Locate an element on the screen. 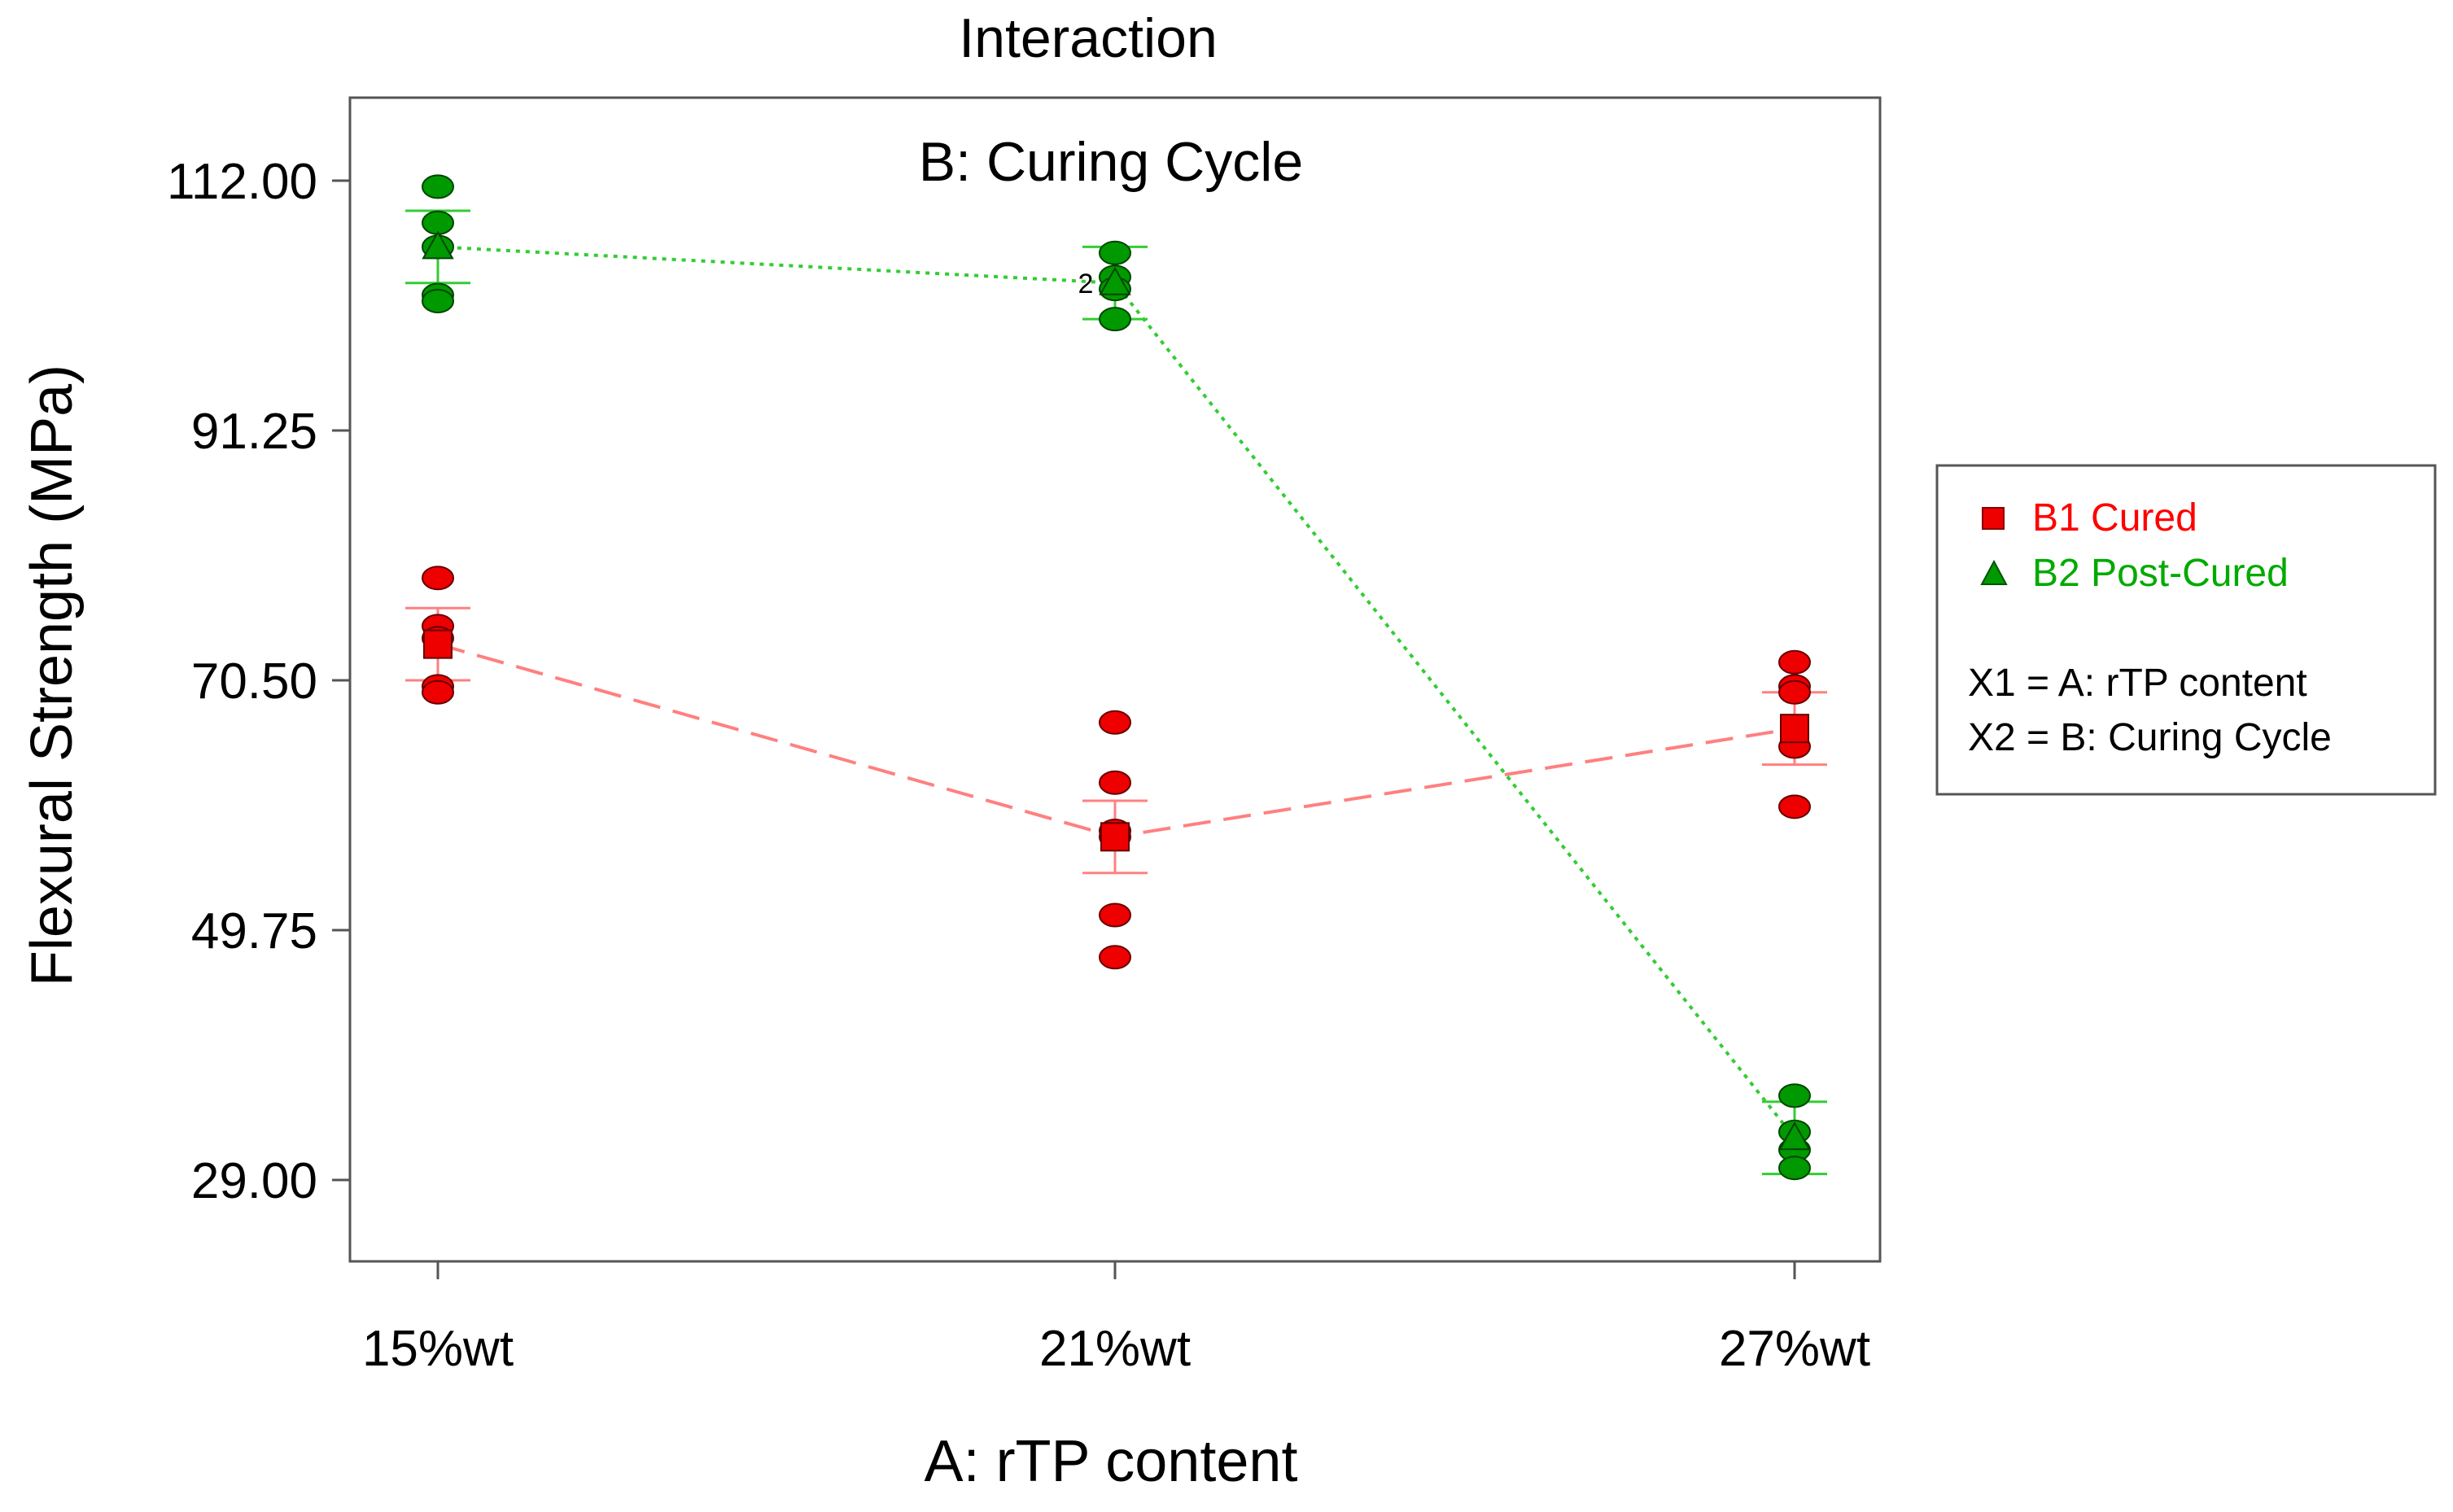 This screenshot has height=1512, width=2453. y-tick-label: 91.25 is located at coordinates (254, 432).